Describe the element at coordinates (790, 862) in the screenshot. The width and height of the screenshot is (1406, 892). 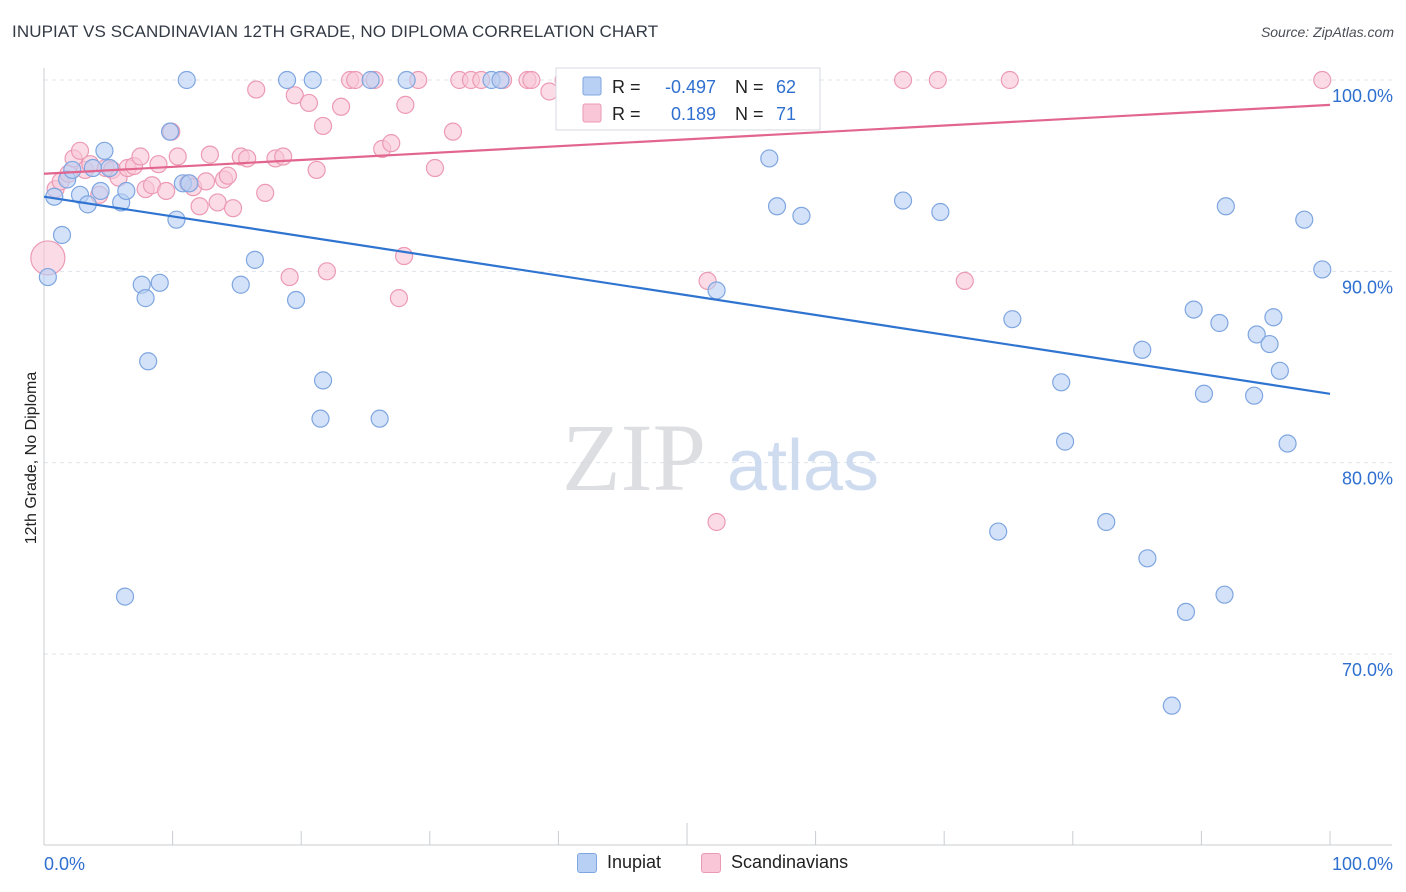
I see `legend-label-scandinavians: Scandinavians` at that location.